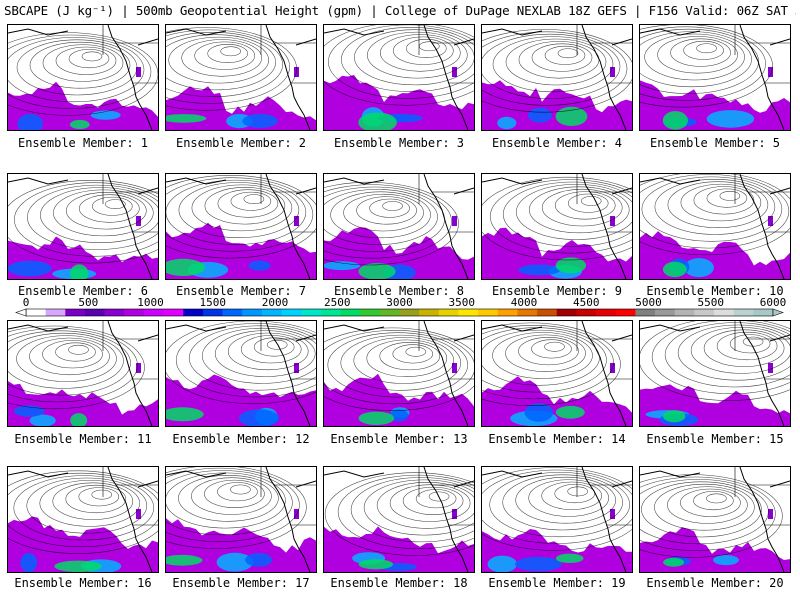 The height and width of the screenshot is (600, 800). I want to click on colorbar-extend-arrow, so click(778, 312).